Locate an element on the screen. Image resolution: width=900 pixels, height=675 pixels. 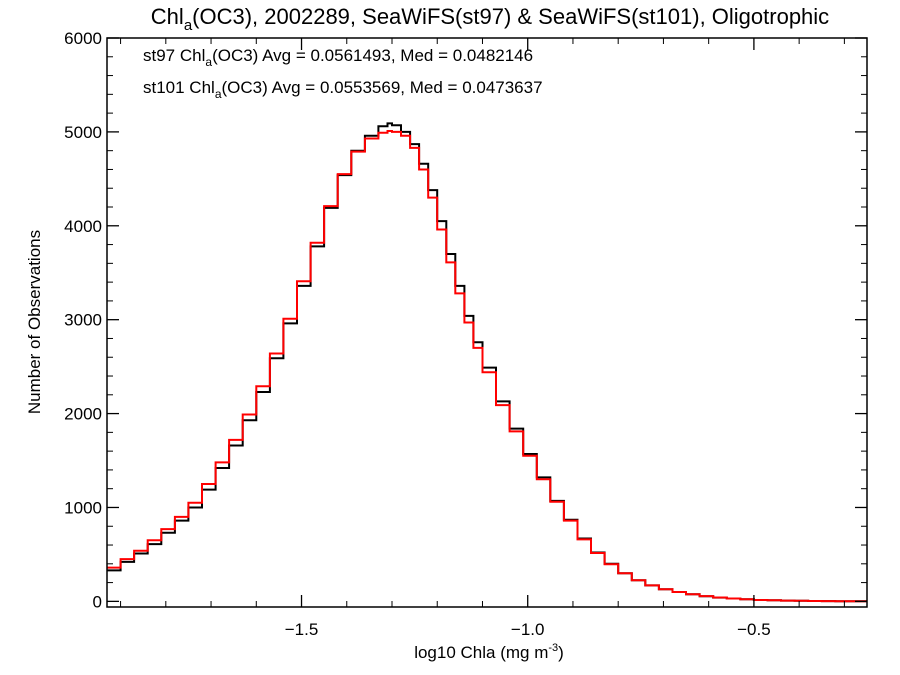
stat-st101-post: (OC3) Avg = 0.0553569, Med = 0.0473637 is located at coordinates (382, 87).